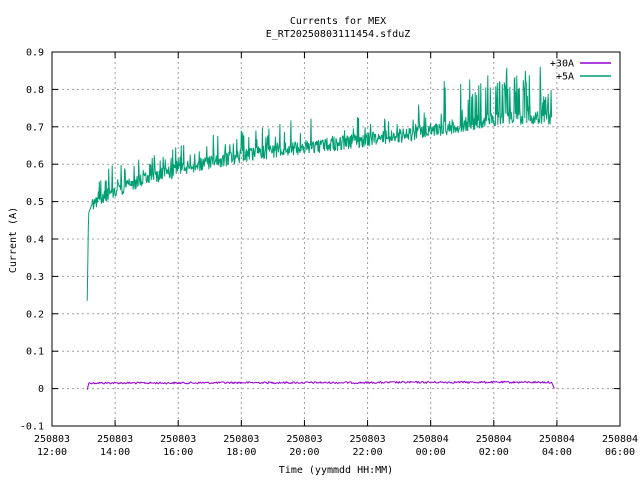 The width and height of the screenshot is (640, 480). I want to click on x-tick-time: 14:00, so click(115, 452).